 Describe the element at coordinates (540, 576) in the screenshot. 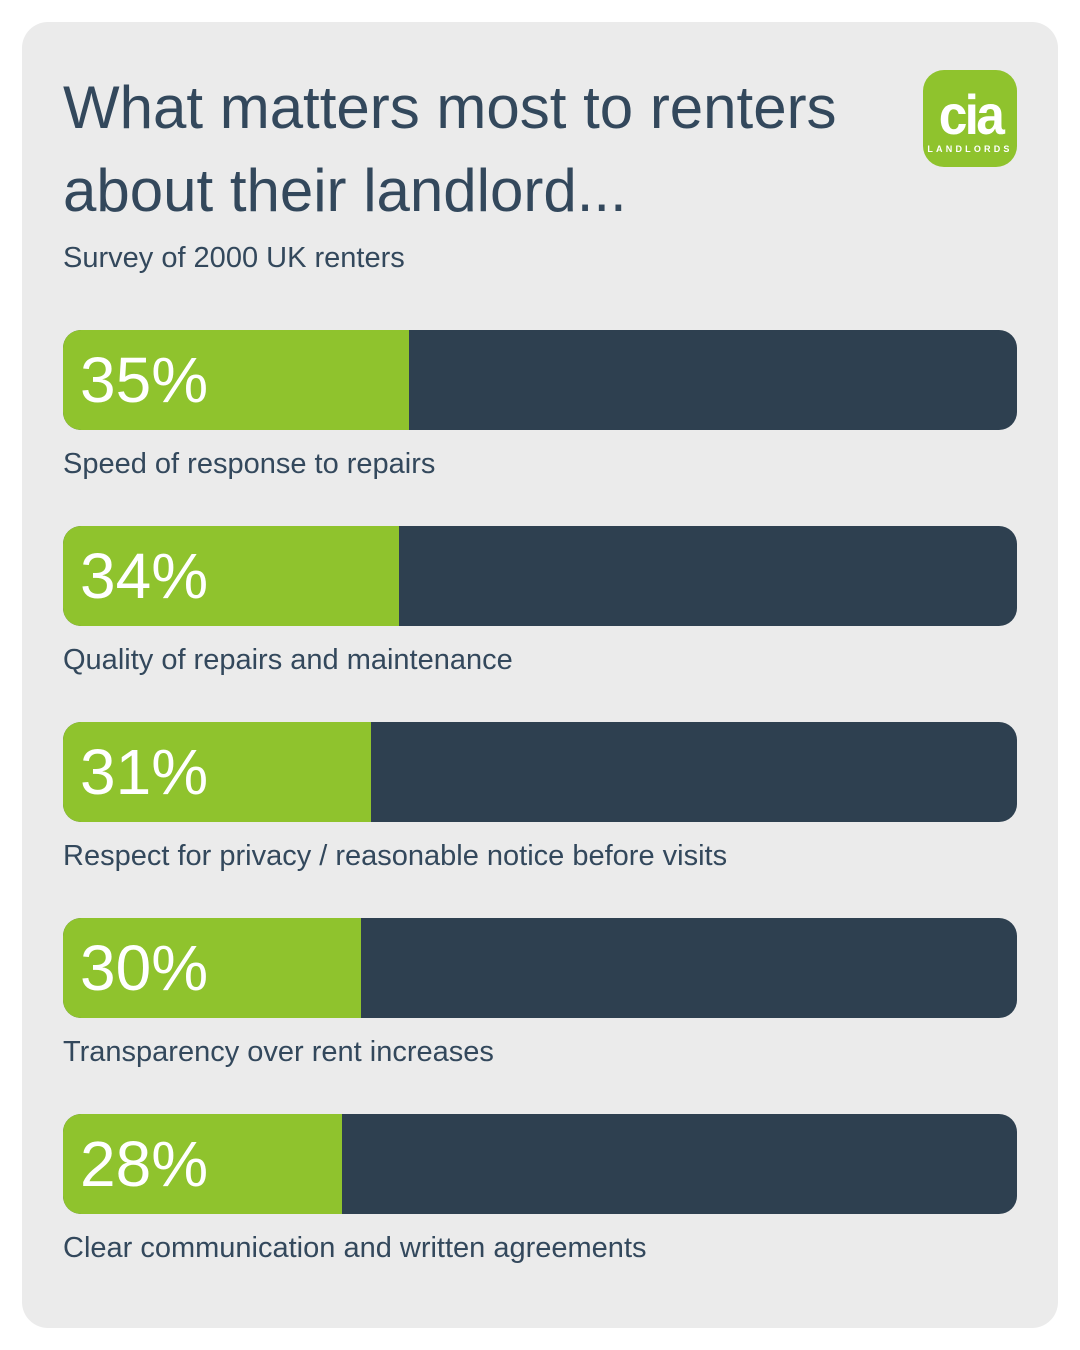

I see `bar-track: 34%` at that location.